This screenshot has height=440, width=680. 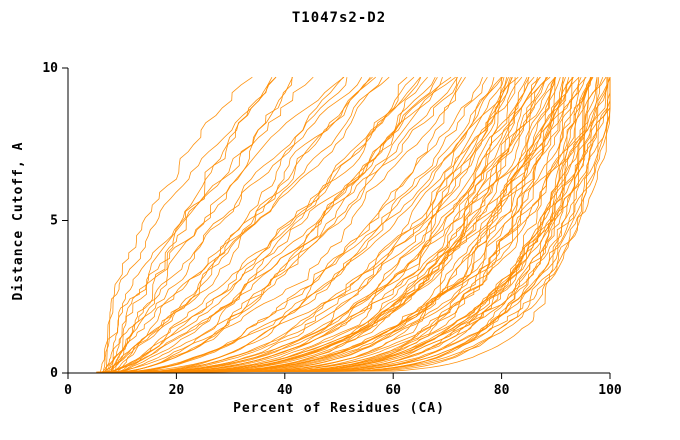 I want to click on x-tick-label: 80, so click(x=502, y=390).